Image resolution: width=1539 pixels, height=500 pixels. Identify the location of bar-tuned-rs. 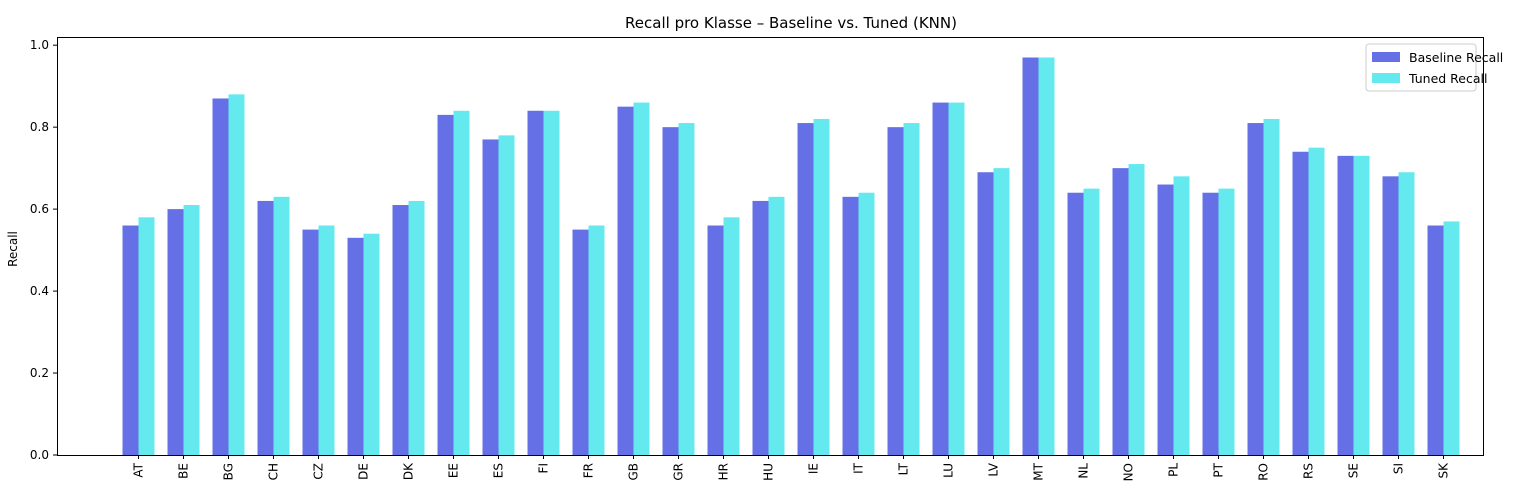
(1316, 301).